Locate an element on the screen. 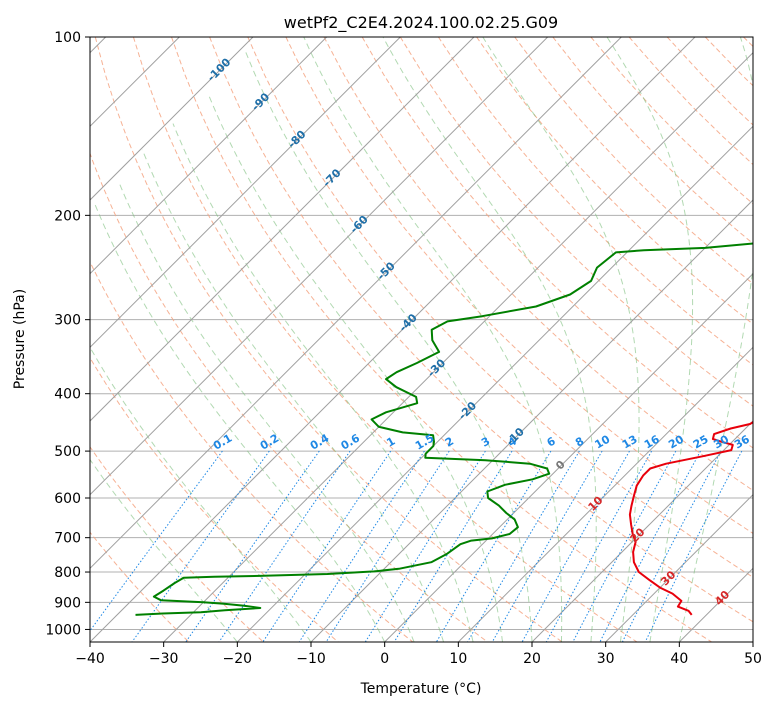  x-tick-label: 20 is located at coordinates (532, 659).